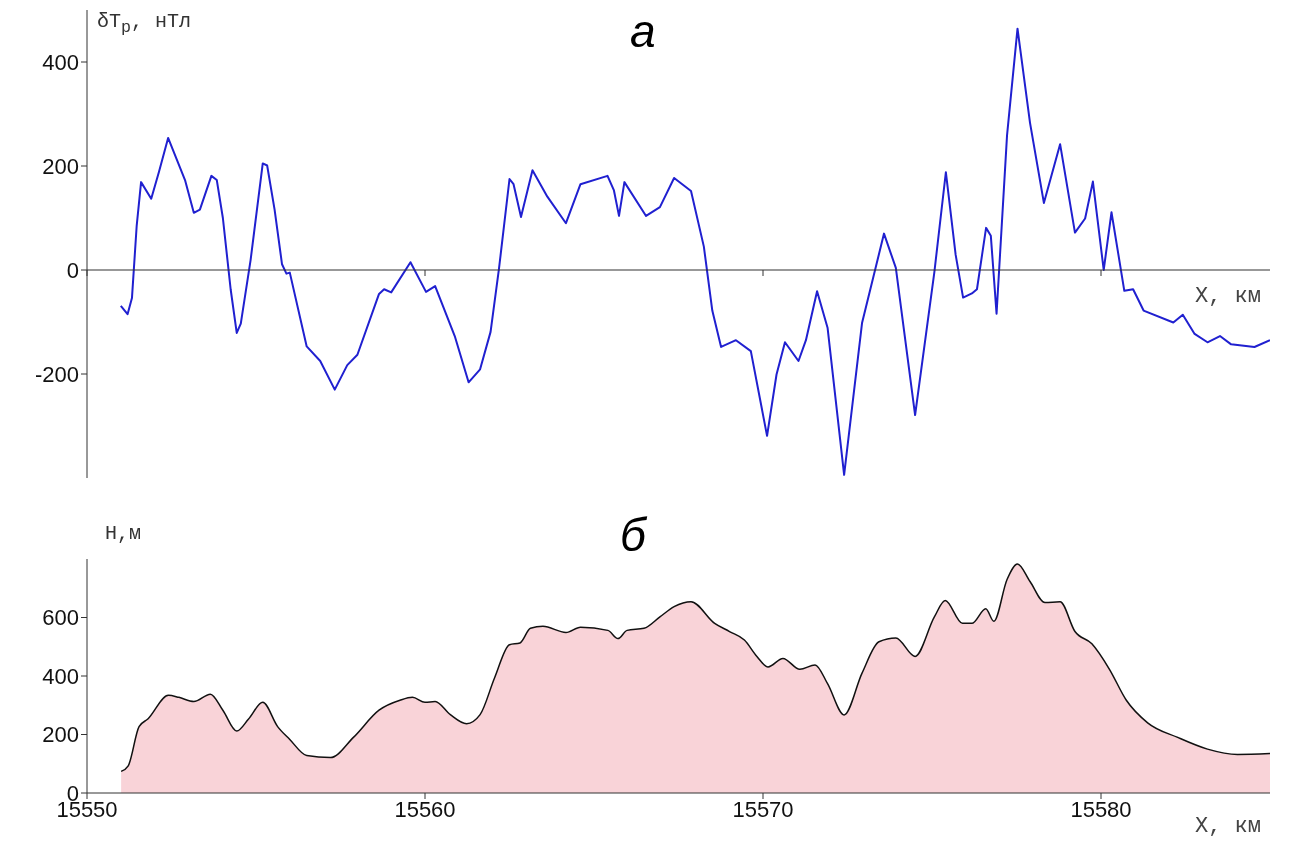 The image size is (1309, 845). I want to click on y-tick-label: 600, so click(60, 618).